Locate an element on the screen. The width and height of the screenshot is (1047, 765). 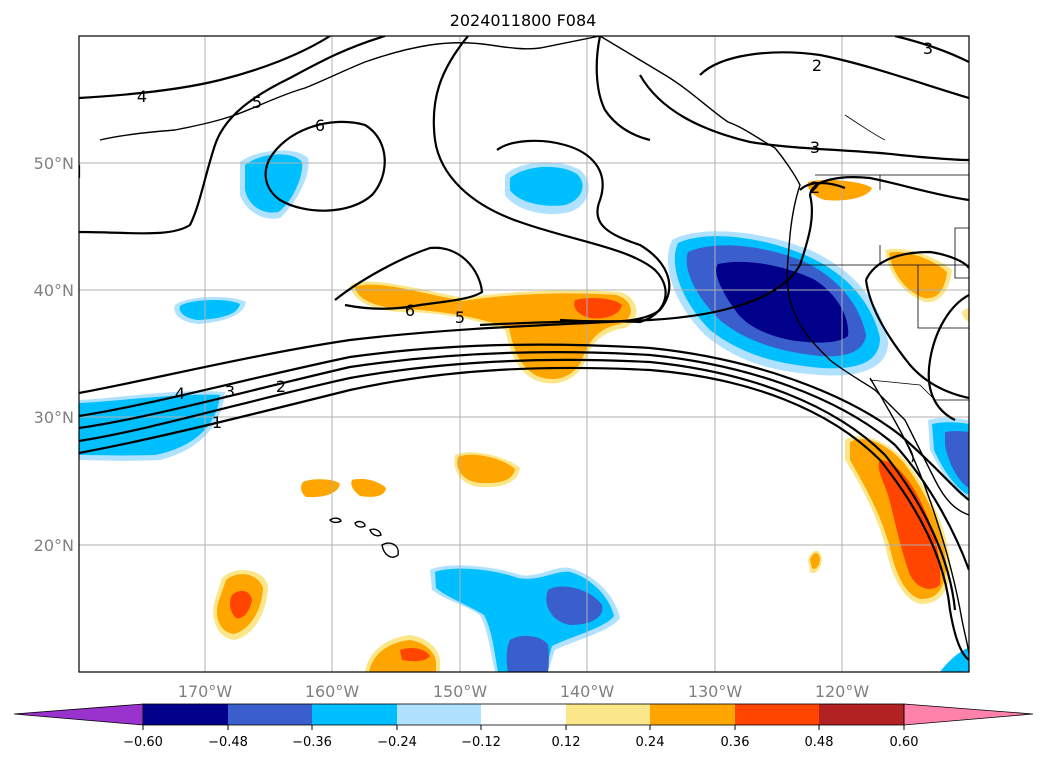
shade-red-38n is located at coordinates (598, 308).